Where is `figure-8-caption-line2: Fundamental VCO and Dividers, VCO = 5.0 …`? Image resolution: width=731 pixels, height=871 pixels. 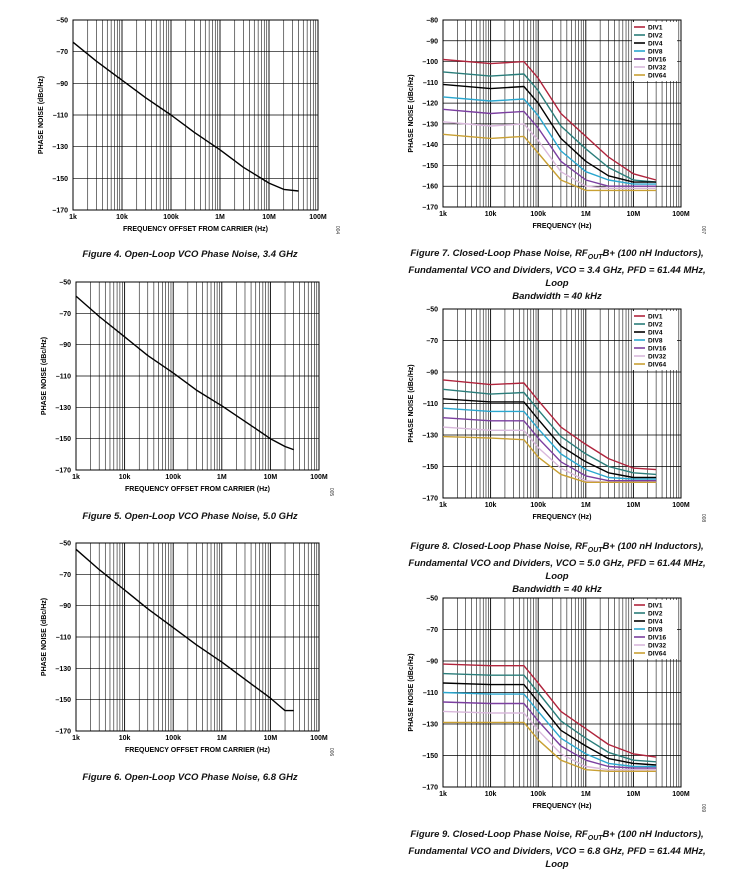
figure-8-caption-line2: Fundamental VCO and Dividers, VCO = 5.0 … is located at coordinates (557, 569).